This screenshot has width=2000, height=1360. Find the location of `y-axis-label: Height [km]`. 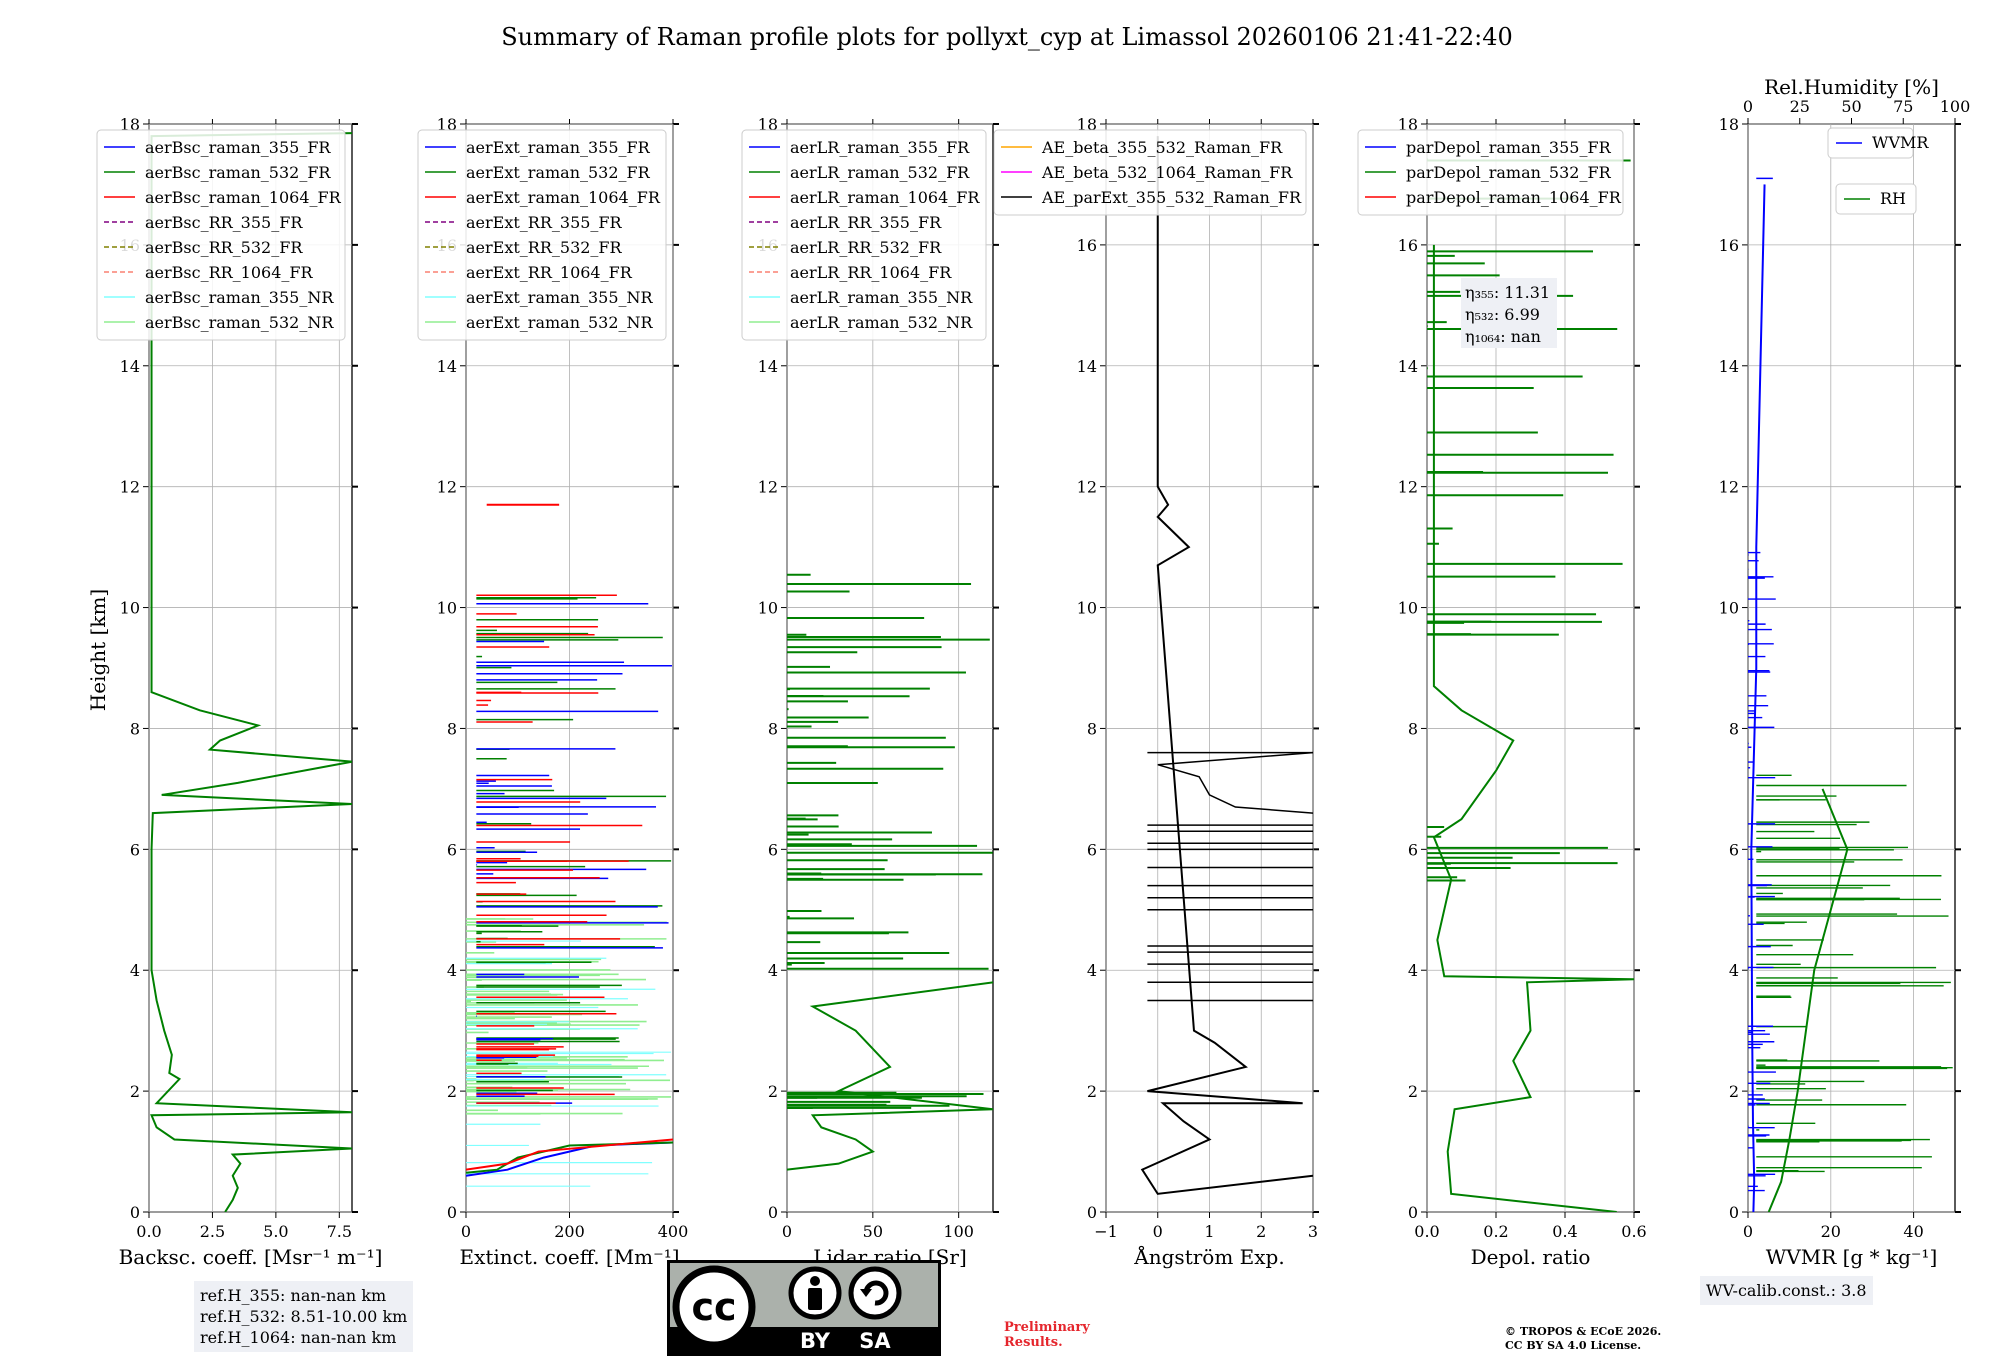

y-axis-label: Height [km] is located at coordinates (98, 650).